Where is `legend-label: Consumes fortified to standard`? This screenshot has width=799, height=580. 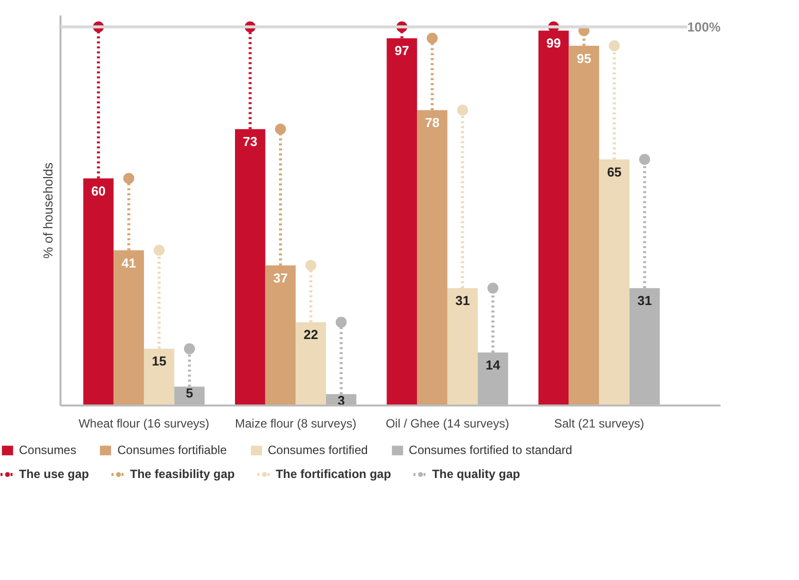 legend-label: Consumes fortified to standard is located at coordinates (490, 450).